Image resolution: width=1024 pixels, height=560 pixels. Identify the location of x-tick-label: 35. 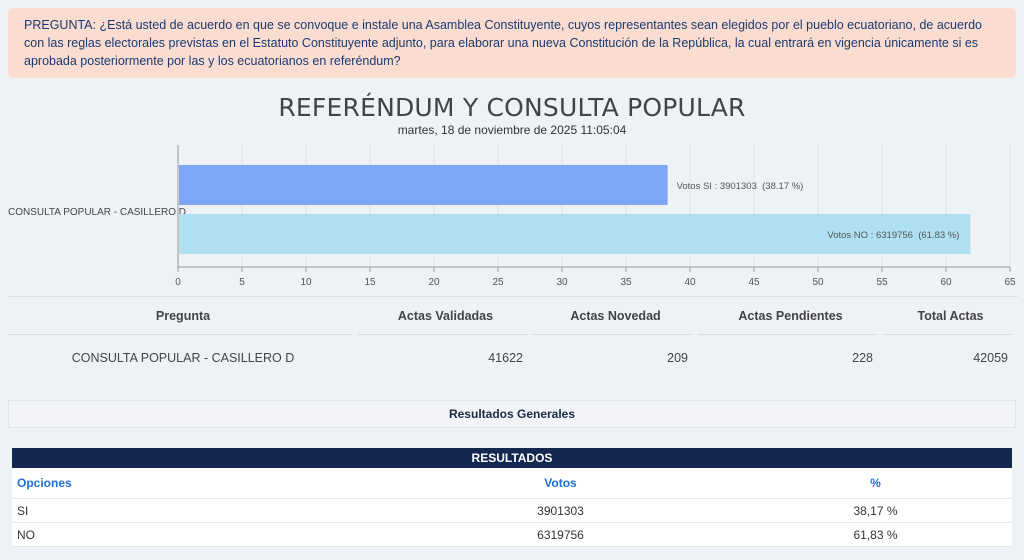
(626, 282).